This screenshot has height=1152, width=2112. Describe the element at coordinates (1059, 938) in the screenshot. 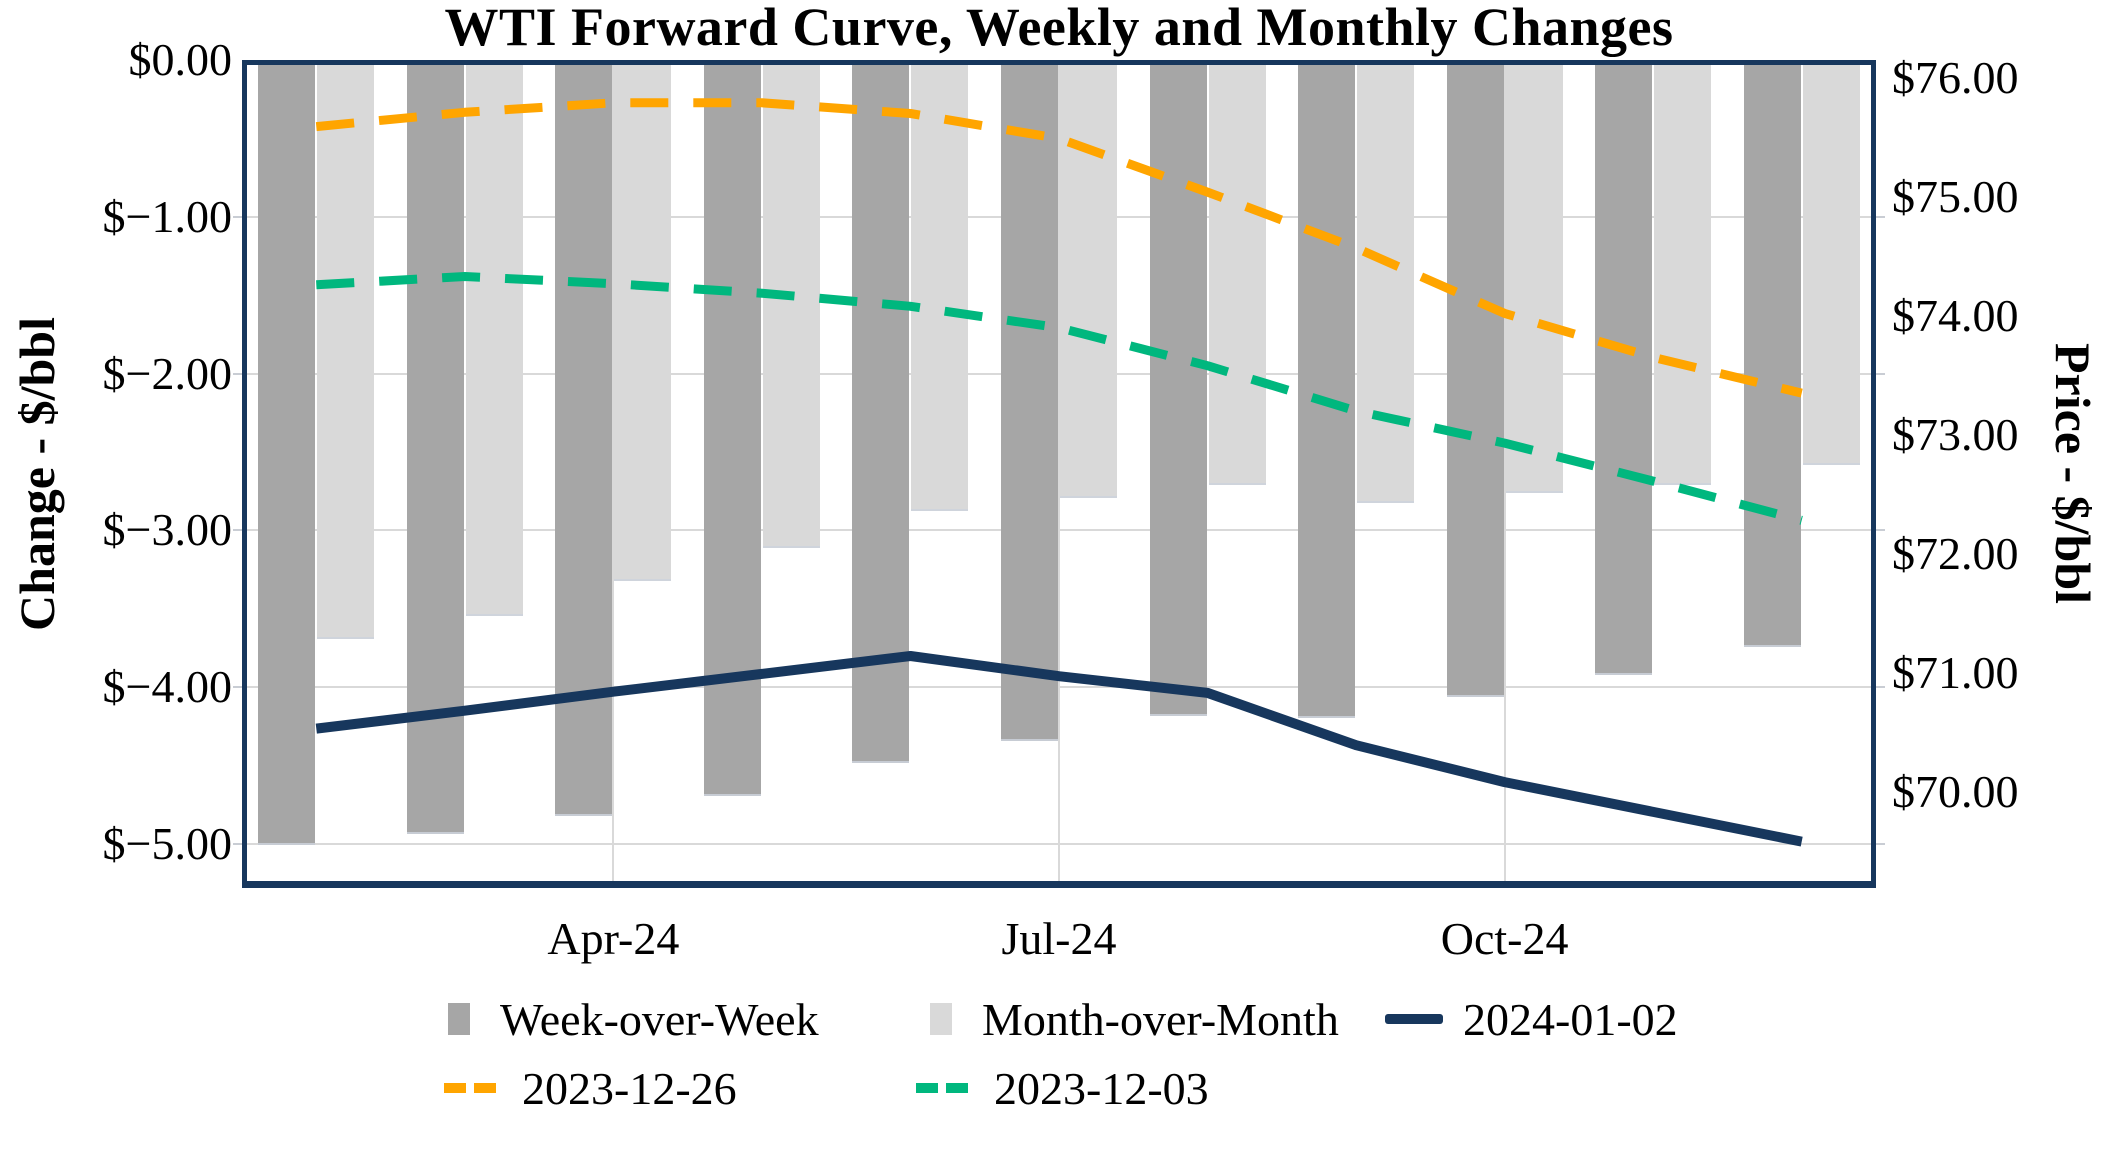

I see `x-axis-tick-label: Jul-24` at that location.